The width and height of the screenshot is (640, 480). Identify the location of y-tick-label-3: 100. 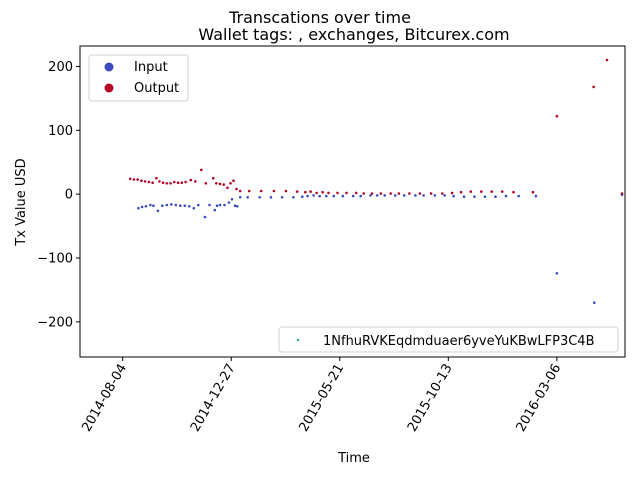
(60, 131).